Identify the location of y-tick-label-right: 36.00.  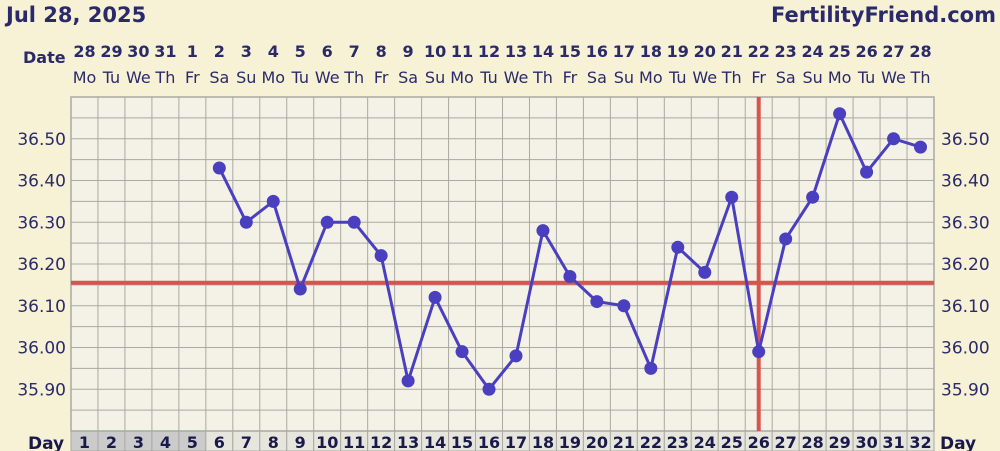
(965, 349).